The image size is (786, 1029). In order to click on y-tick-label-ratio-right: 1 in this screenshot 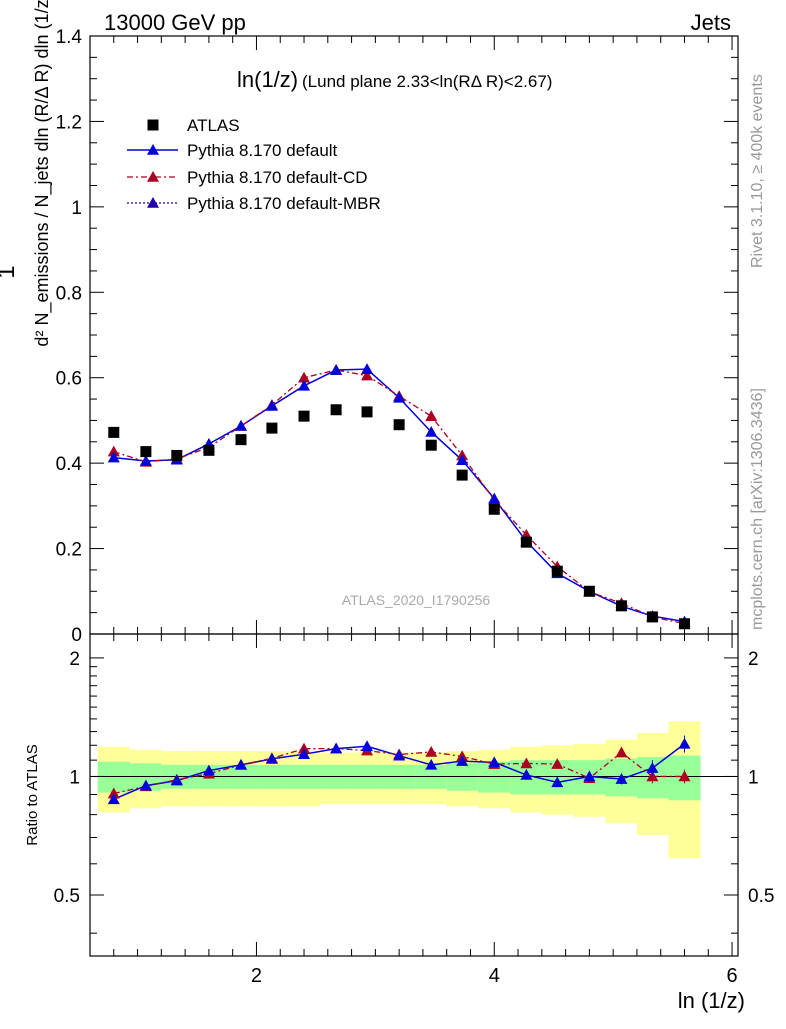, I will do `click(753, 777)`.